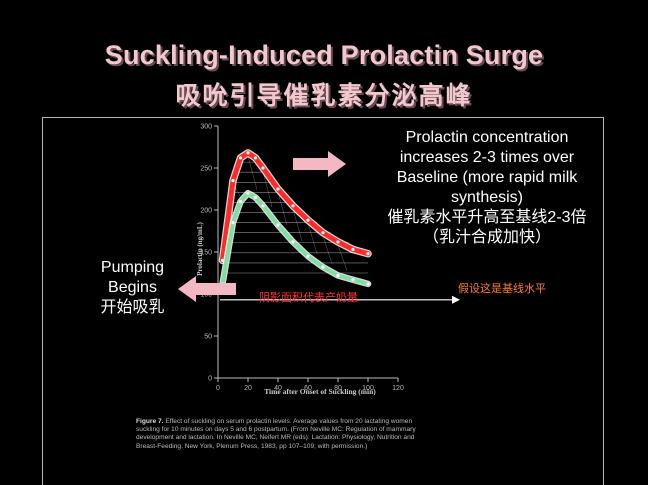 The height and width of the screenshot is (485, 648). What do you see at coordinates (487, 227) in the screenshot?
I see `prolactin-note-chinese: 催乳素水平升高至基线2-3倍（乳汁合成加快）` at bounding box center [487, 227].